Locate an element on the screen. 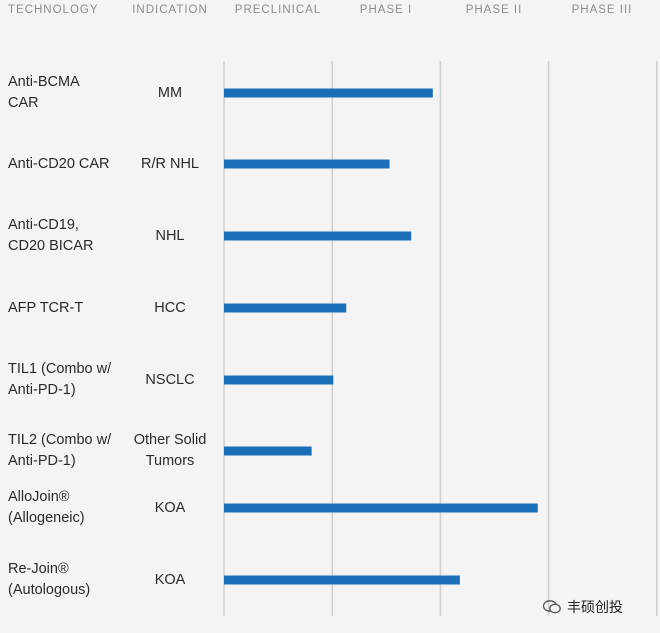  header-phase-1: PHASE I is located at coordinates (386, 10).